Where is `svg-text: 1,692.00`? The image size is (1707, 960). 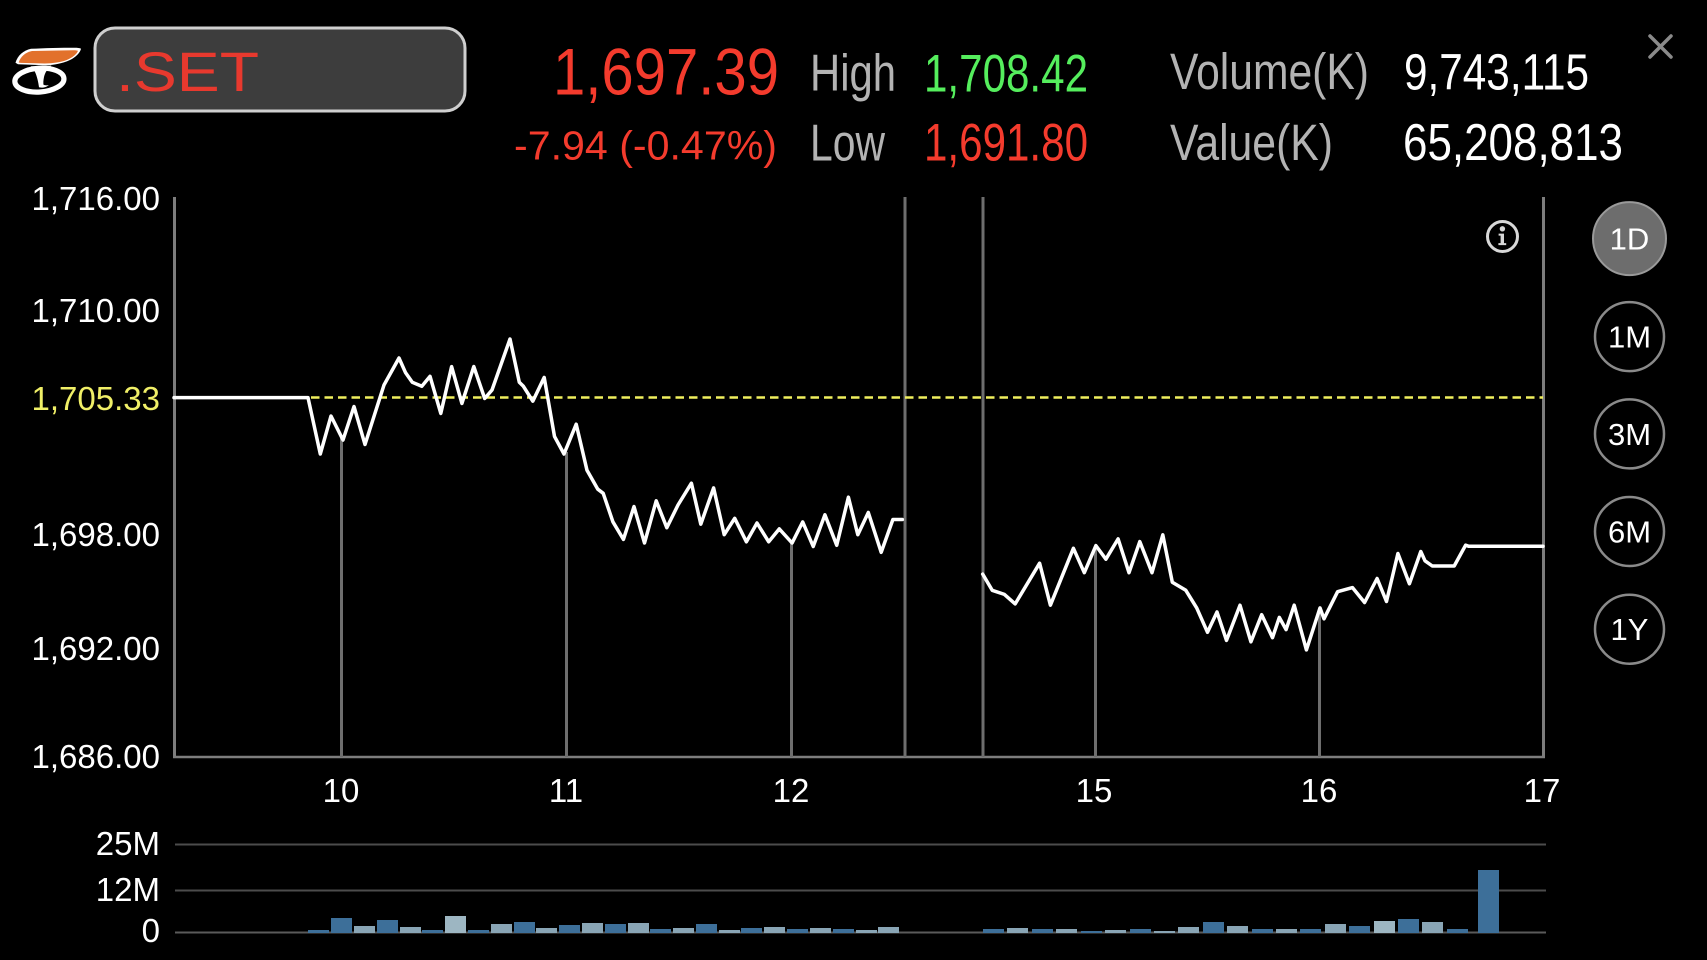
svg-text: 1,692.00 is located at coordinates (96, 648).